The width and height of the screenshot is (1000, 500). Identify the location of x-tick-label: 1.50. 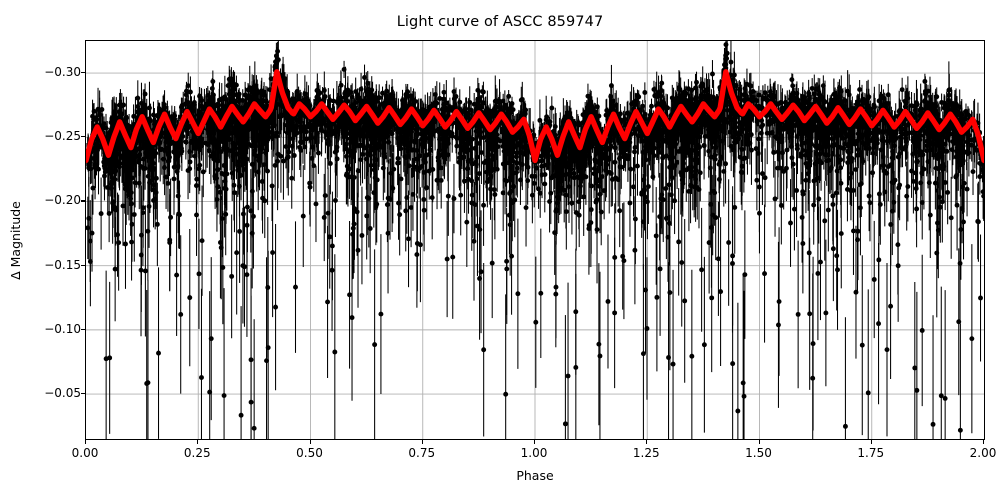
(758, 453).